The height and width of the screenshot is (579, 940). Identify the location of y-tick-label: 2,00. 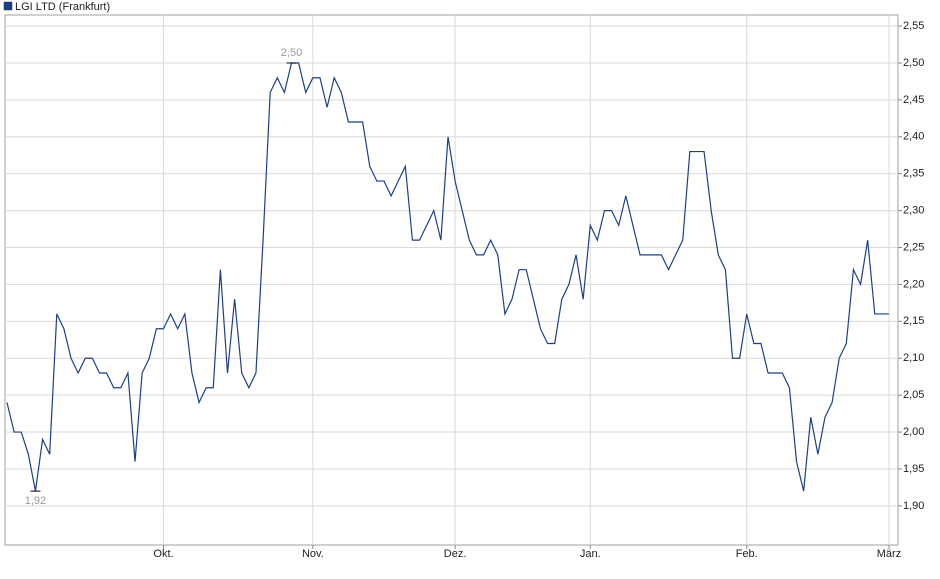
(913, 432).